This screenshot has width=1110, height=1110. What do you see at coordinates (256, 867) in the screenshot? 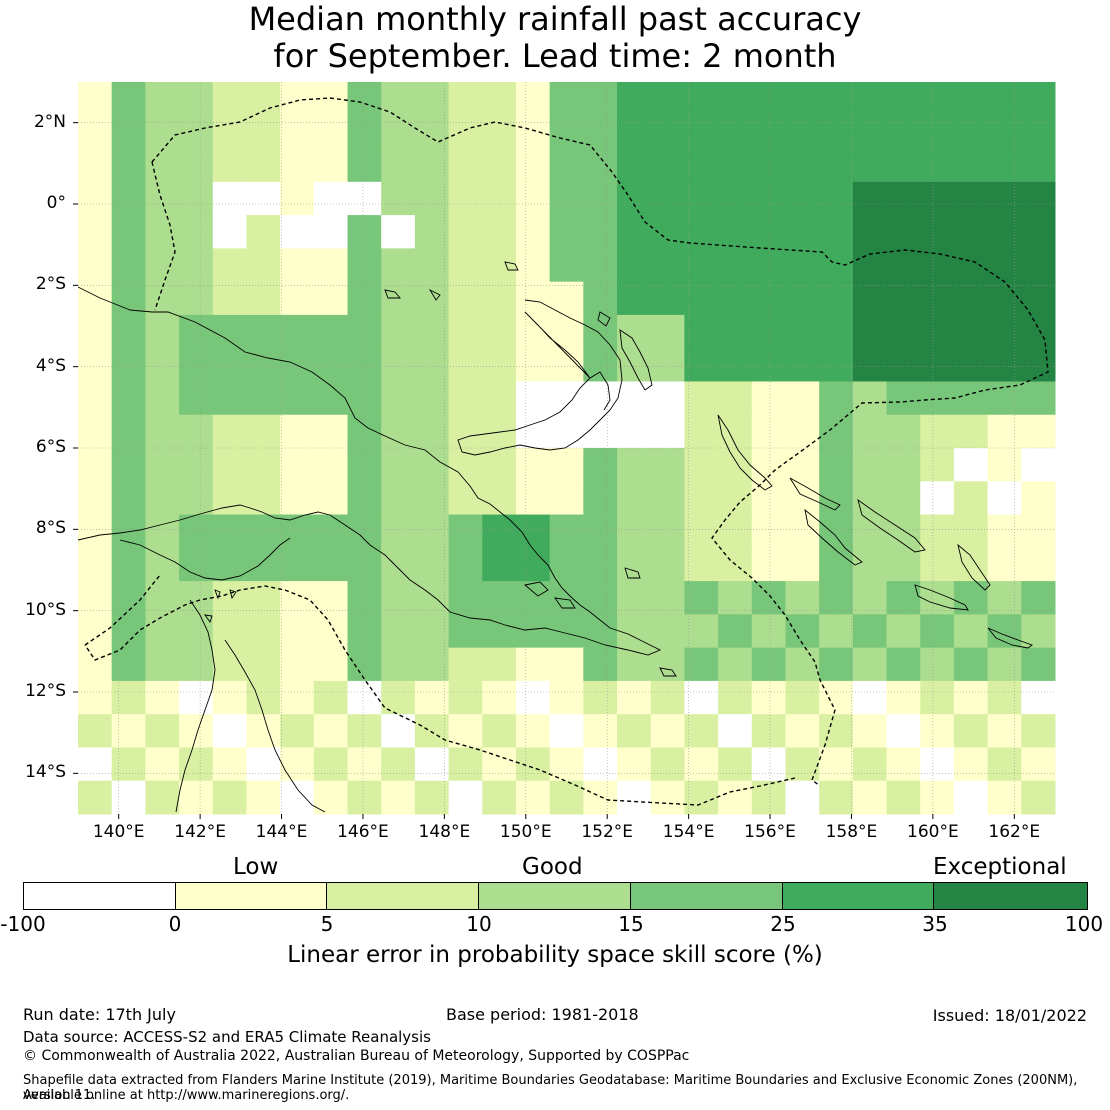
I see `colorbar-category-low: Low` at bounding box center [256, 867].